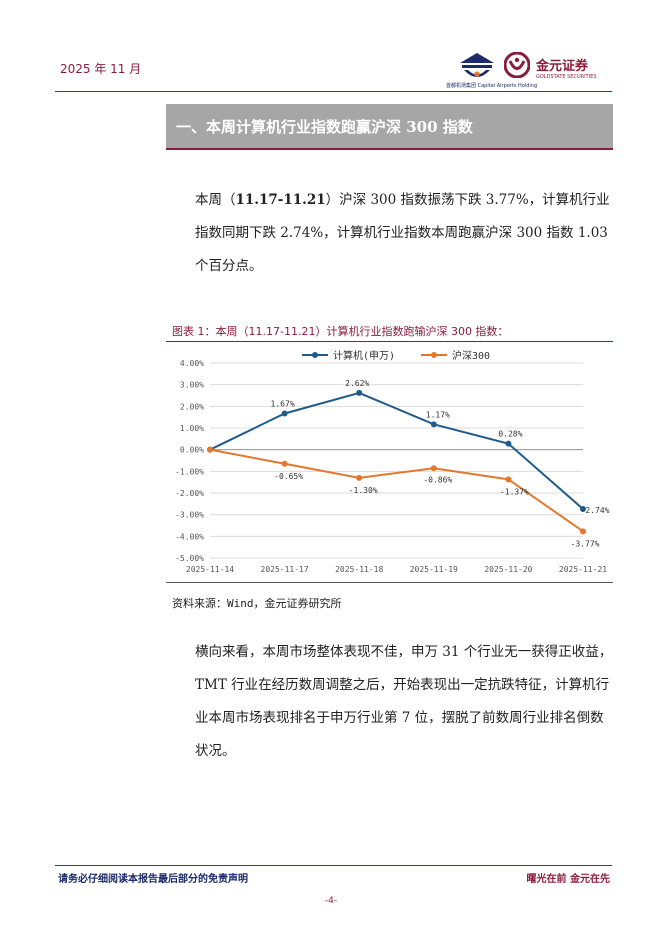 The height and width of the screenshot is (936, 662). I want to click on x-tick-label: 2025-11-19, so click(434, 569).